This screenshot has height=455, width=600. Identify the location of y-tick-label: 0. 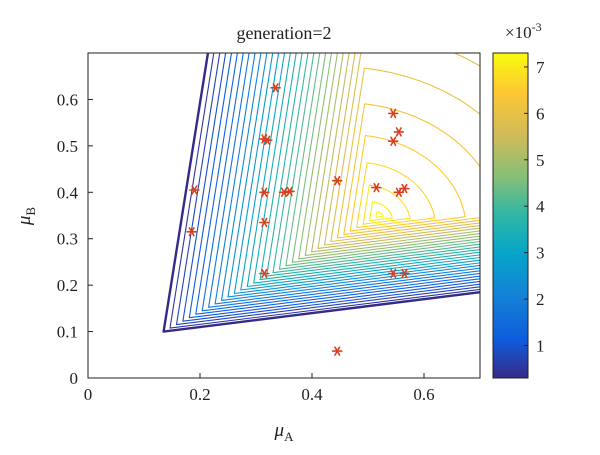
(74, 378).